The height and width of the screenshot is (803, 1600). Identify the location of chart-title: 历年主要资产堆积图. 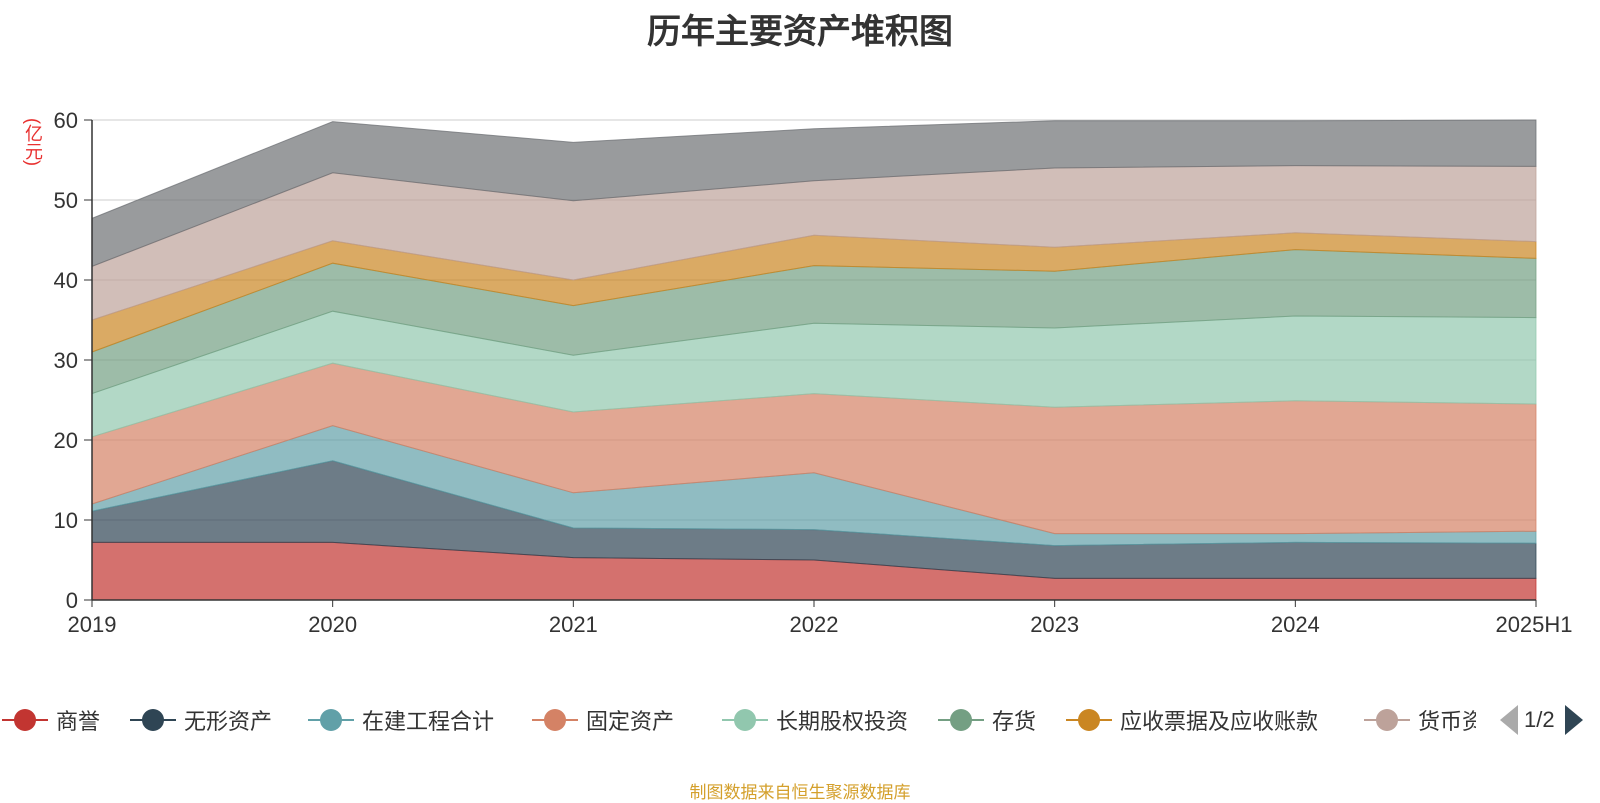
(800, 32).